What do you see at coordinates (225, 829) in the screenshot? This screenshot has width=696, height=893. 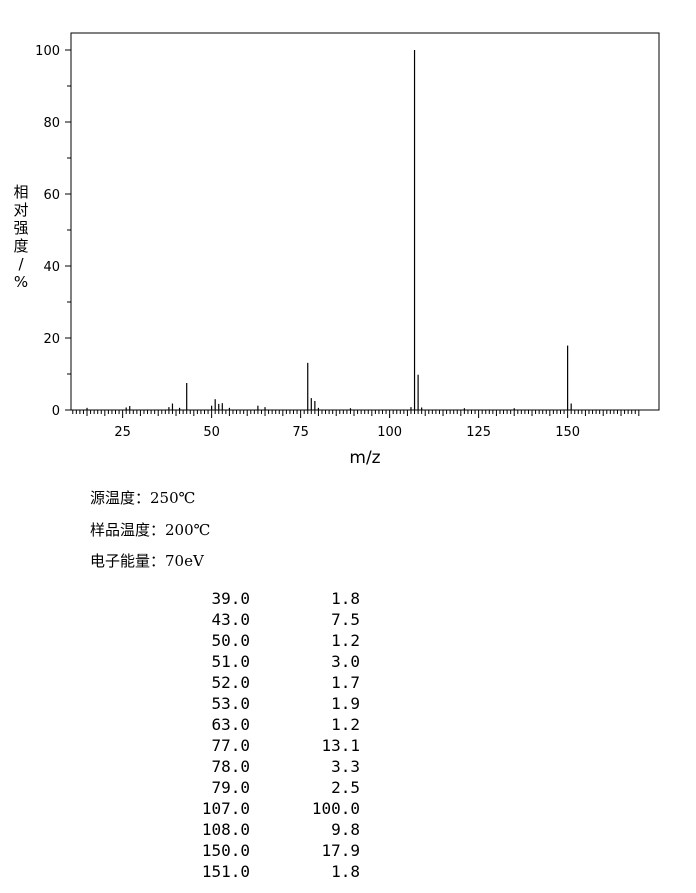 I see `peak-mz: 108.0` at bounding box center [225, 829].